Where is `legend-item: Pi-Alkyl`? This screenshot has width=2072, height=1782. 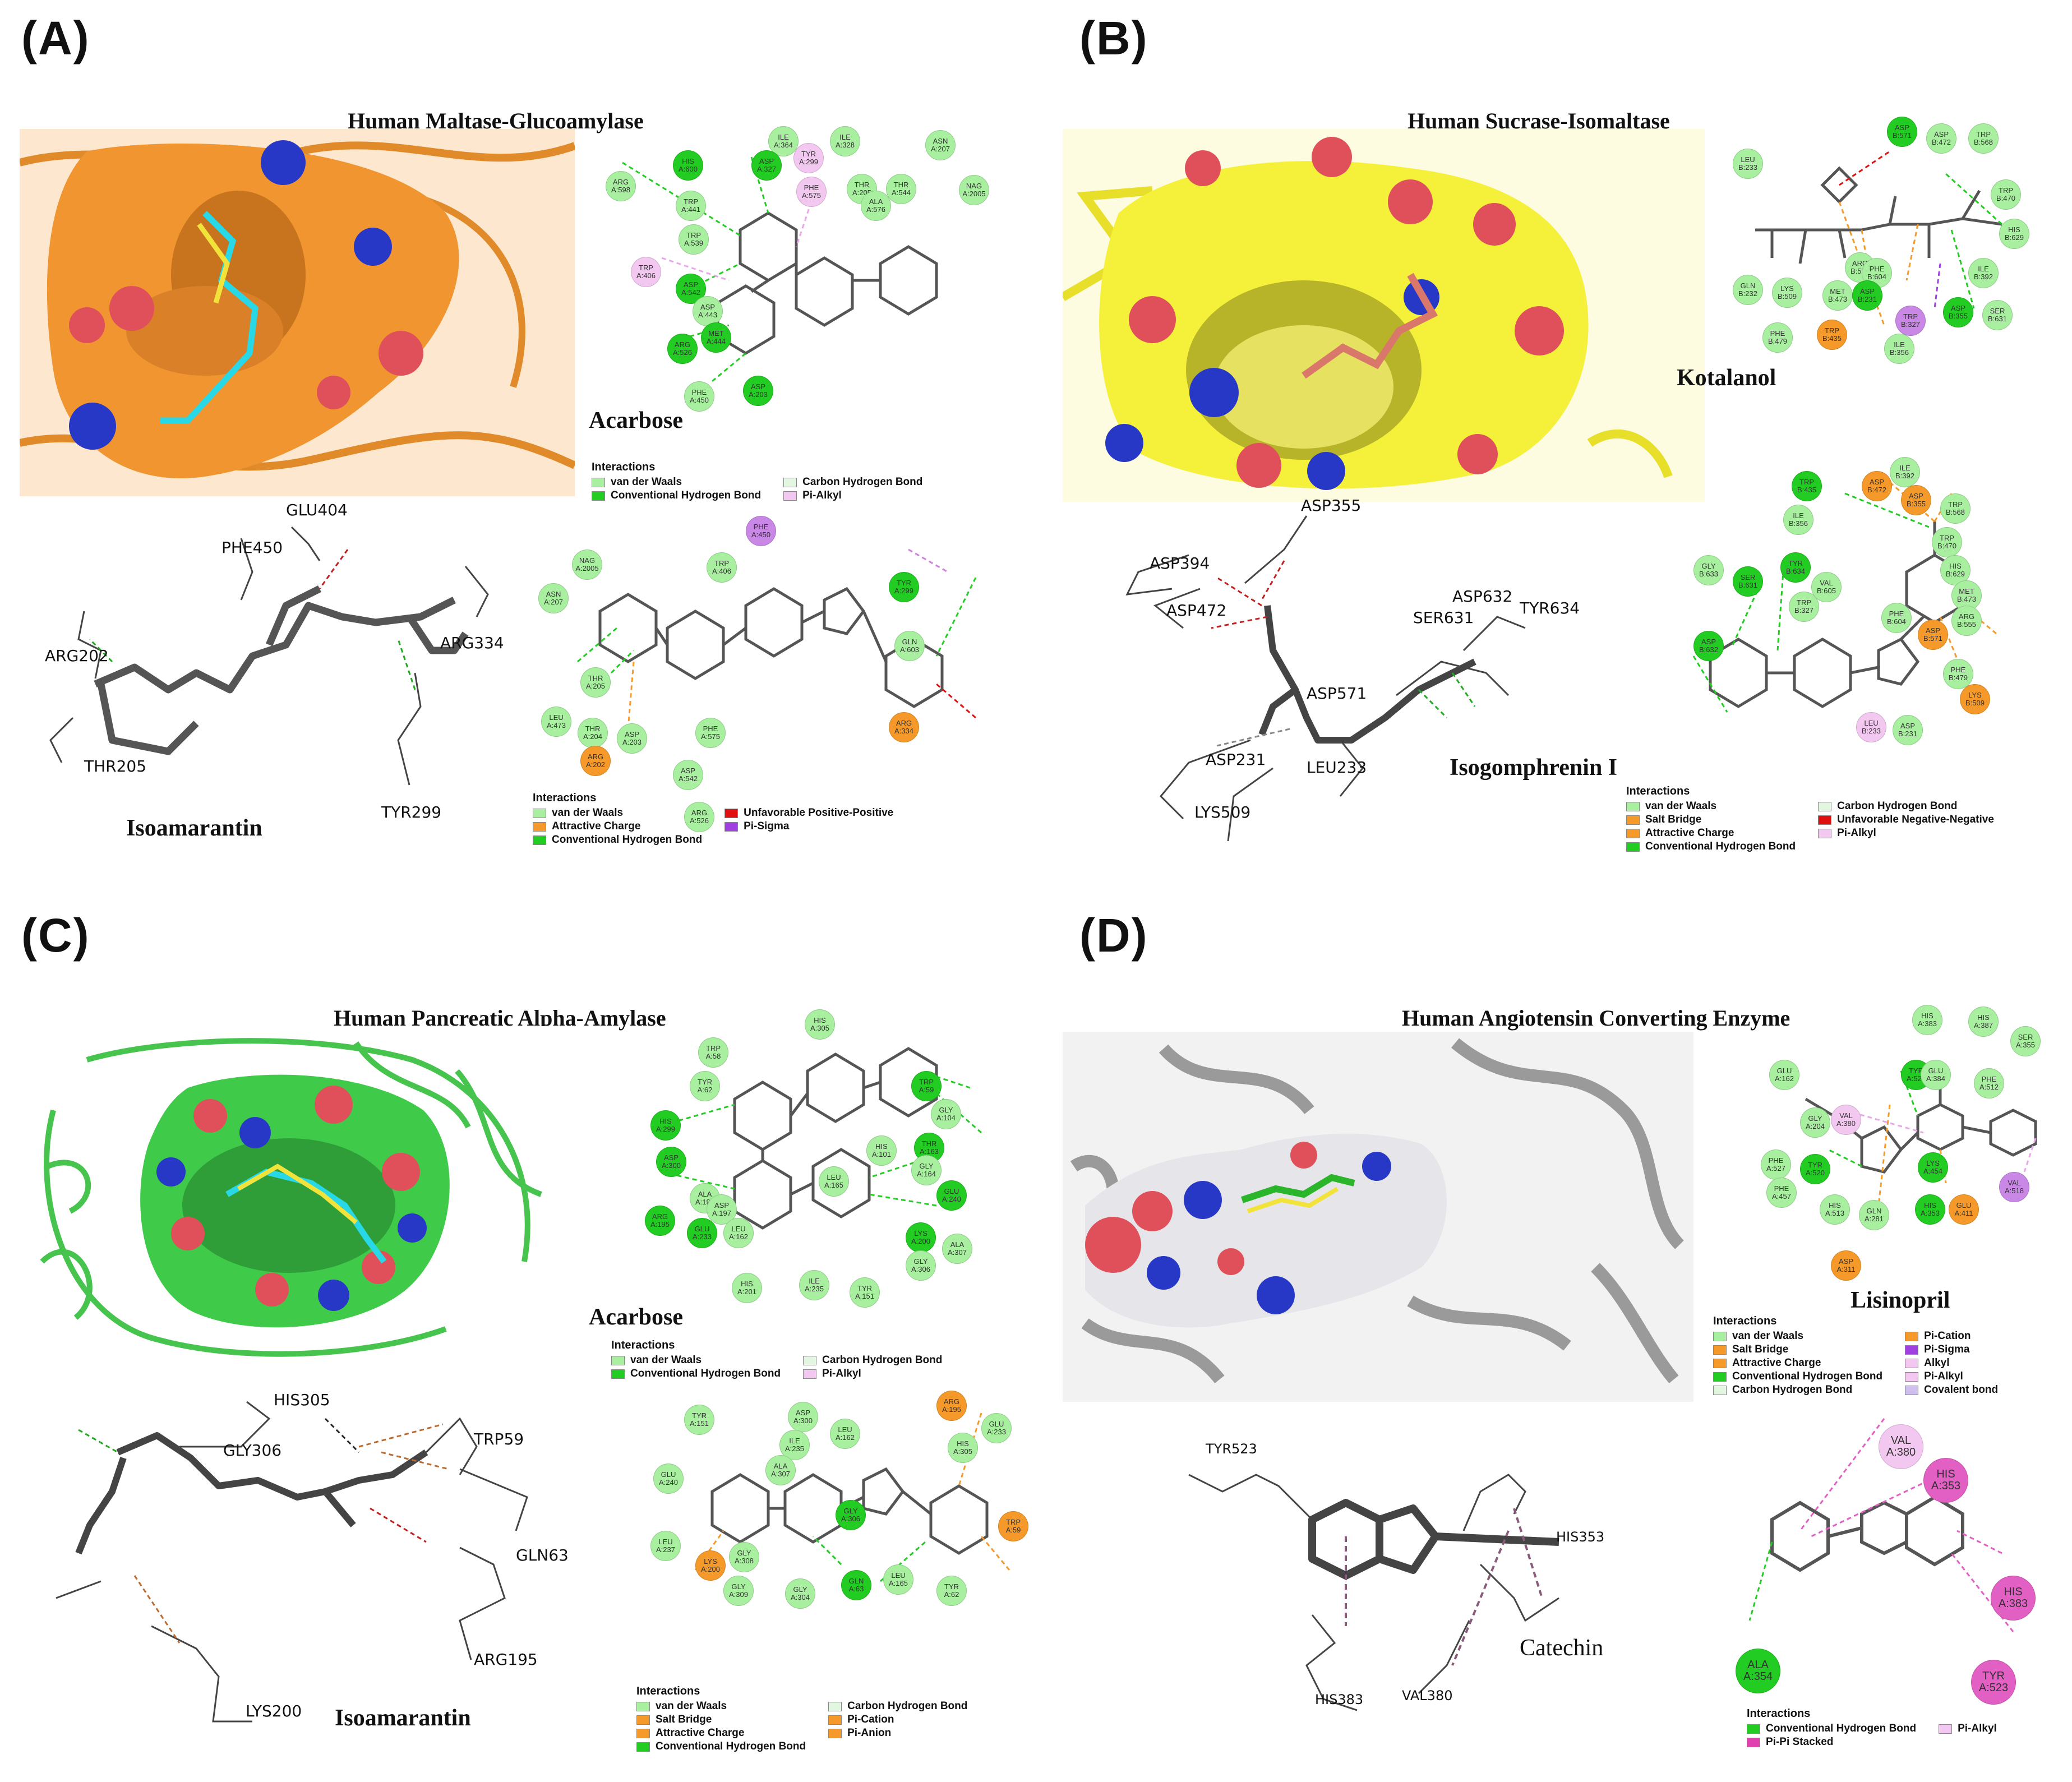
legend-item: Pi-Alkyl is located at coordinates (1906, 833).